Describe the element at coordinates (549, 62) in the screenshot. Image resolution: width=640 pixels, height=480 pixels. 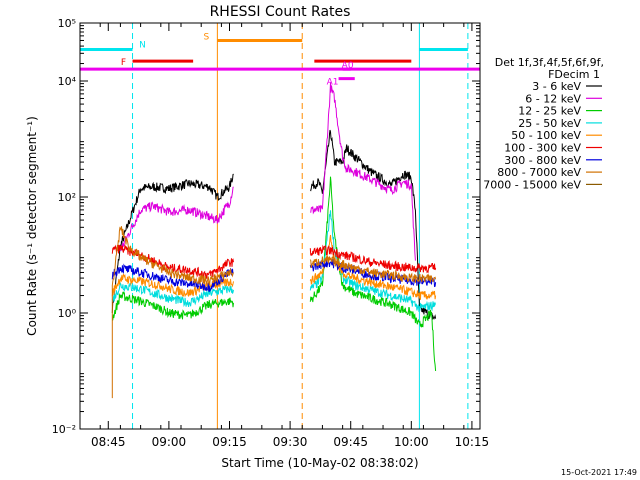
I see `legend-header-line-1: Det 1f,3f,4f,5f,6f,9f,` at that location.